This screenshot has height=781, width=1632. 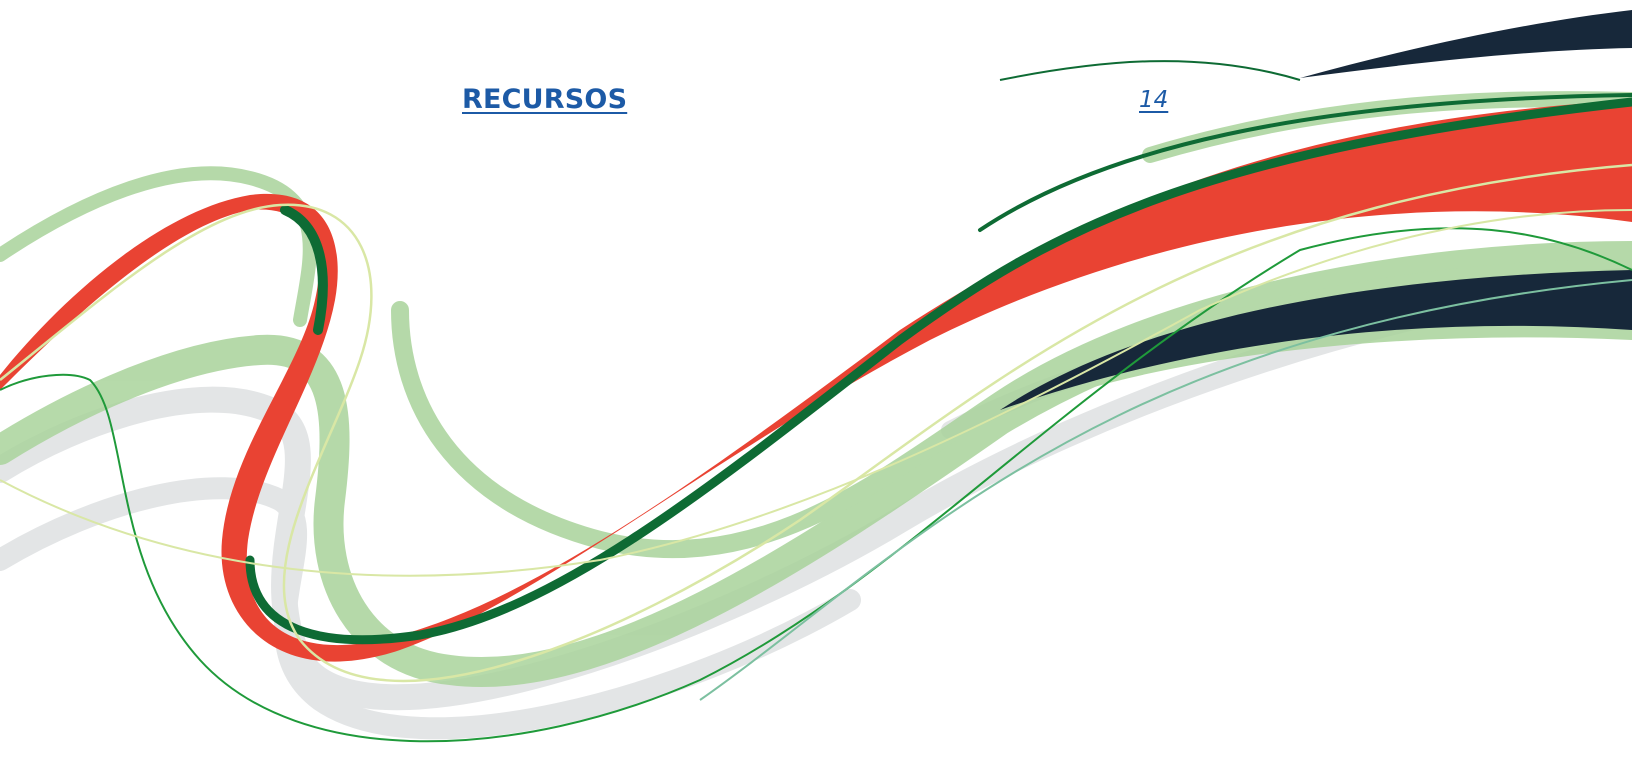 I want to click on toc-entry-title-link: RECURSOS, so click(x=545, y=99).